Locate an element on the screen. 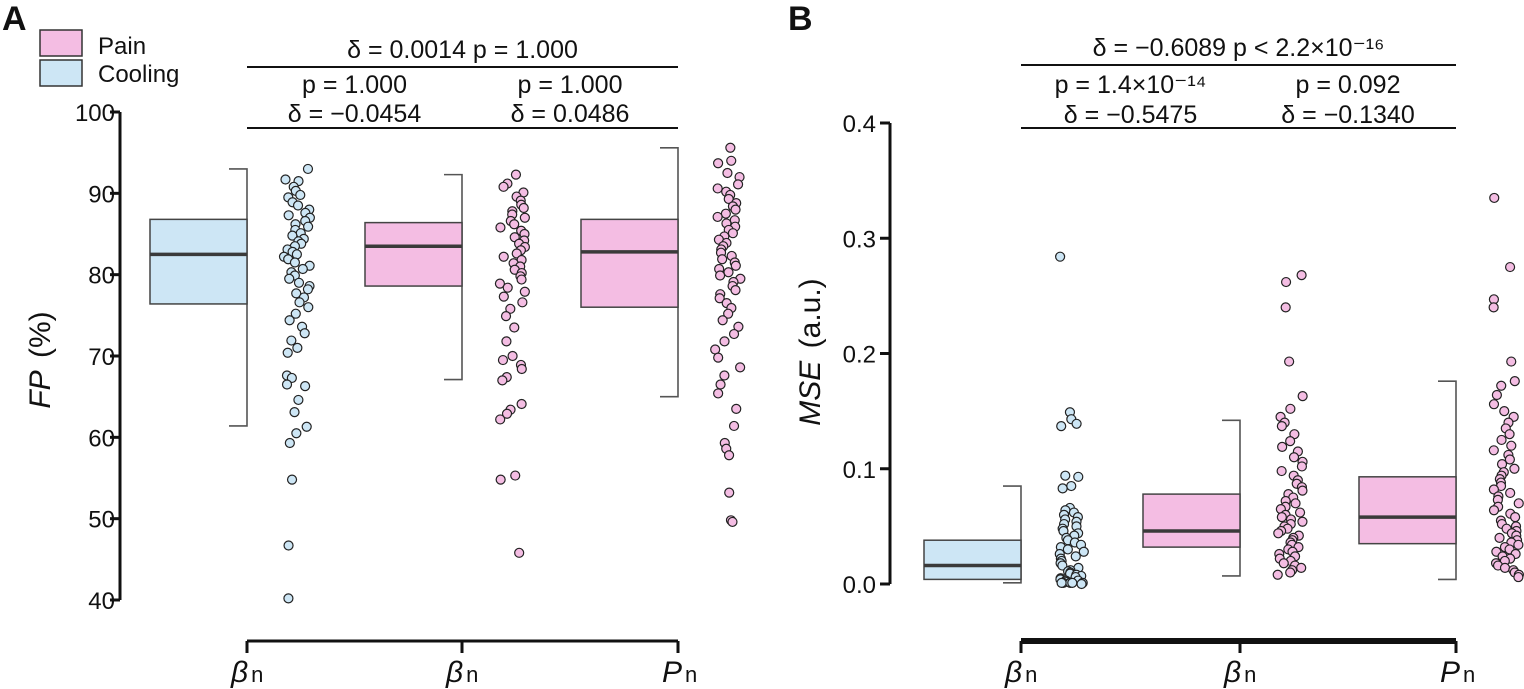  panel-b-y-tick-label: 0.0 is located at coordinates (859, 585).